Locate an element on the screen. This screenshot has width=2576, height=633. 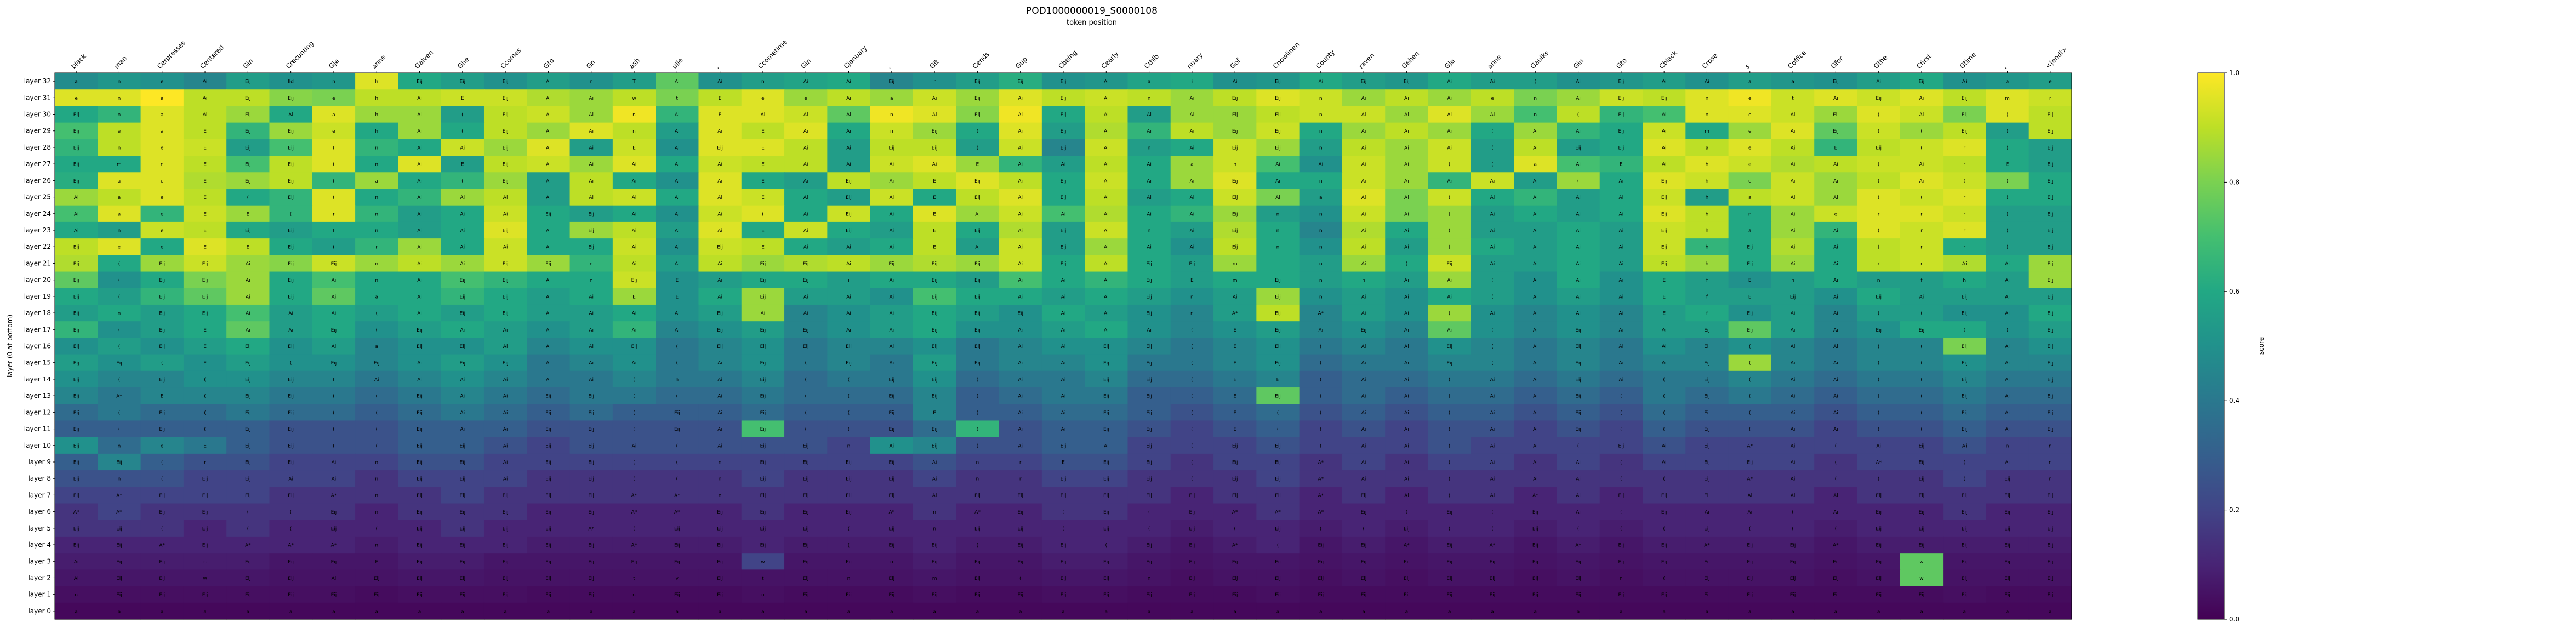
cell-label: A* is located at coordinates (1578, 546).